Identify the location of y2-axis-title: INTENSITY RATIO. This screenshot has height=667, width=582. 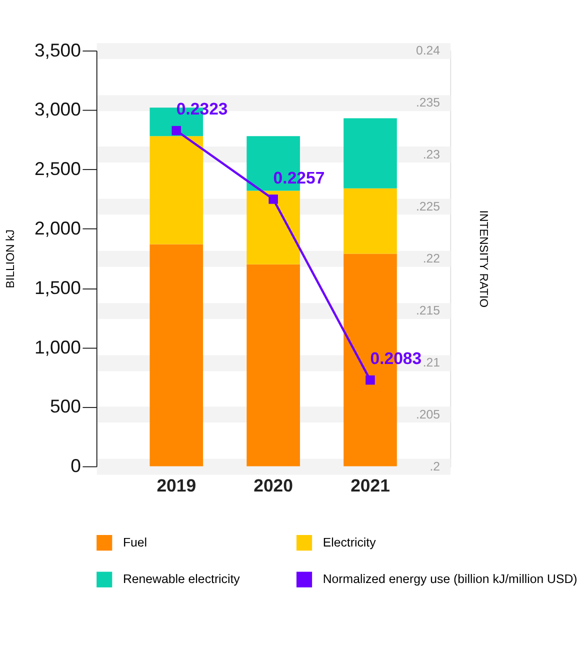
(482, 259).